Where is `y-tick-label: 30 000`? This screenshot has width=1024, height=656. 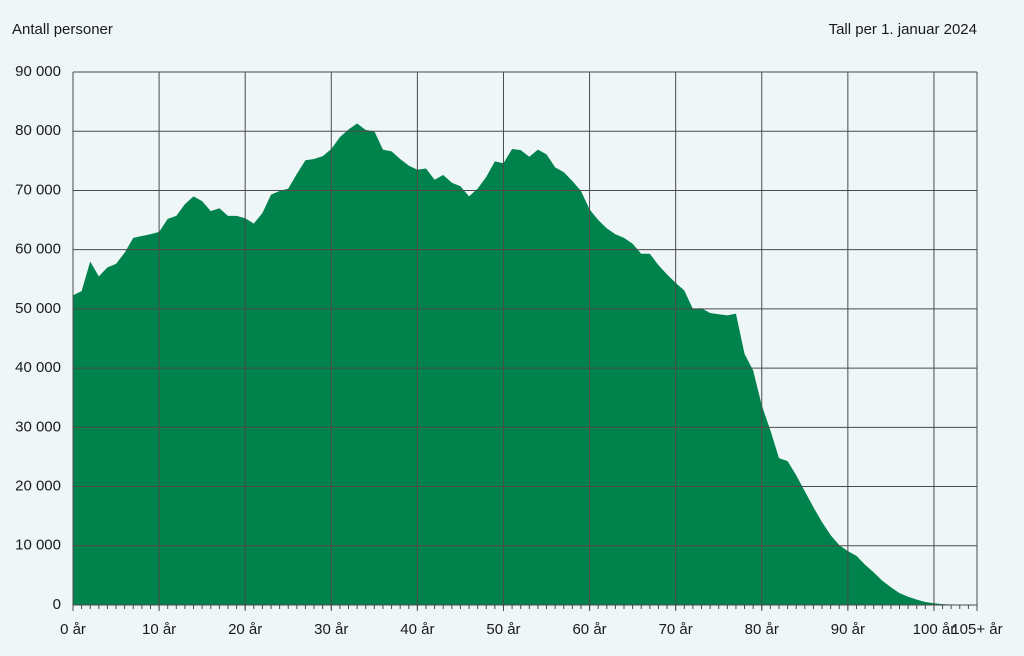
y-tick-label: 30 000 is located at coordinates (38, 426).